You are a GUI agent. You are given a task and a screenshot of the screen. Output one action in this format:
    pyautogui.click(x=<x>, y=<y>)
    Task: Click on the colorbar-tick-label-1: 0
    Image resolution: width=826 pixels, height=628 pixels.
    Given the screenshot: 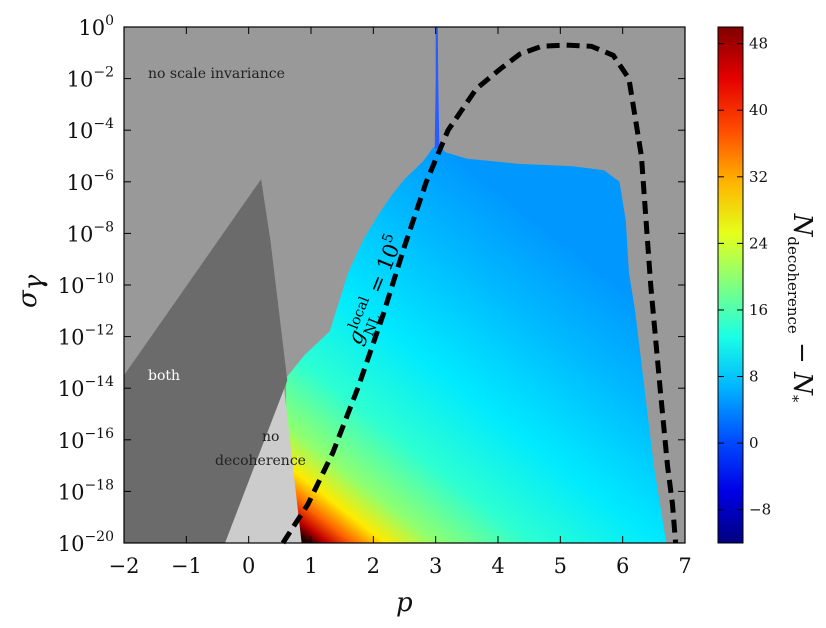 What is the action you would take?
    pyautogui.click(x=754, y=443)
    